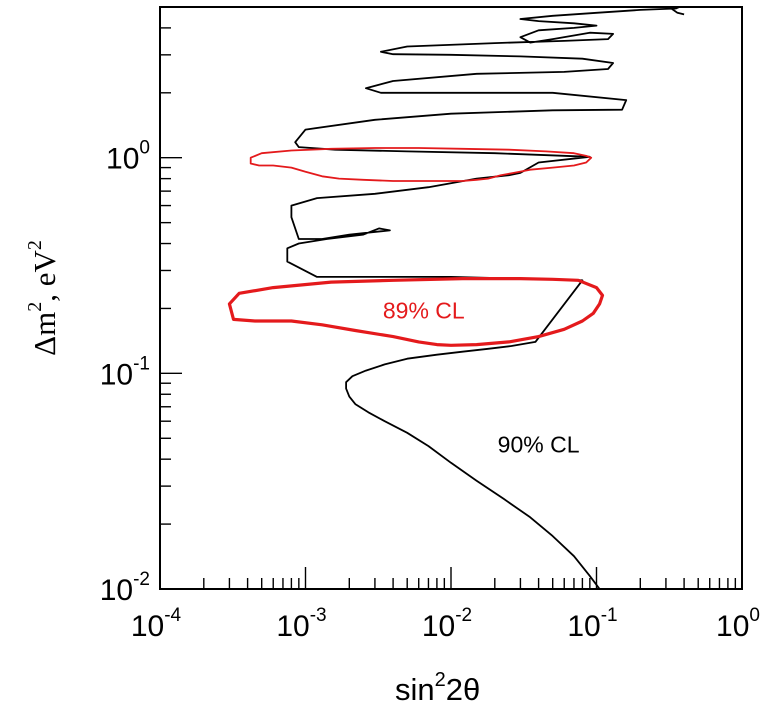 The image size is (769, 710). Describe the element at coordinates (592, 624) in the screenshot. I see `x-tick-label: 10⁻¹` at that location.